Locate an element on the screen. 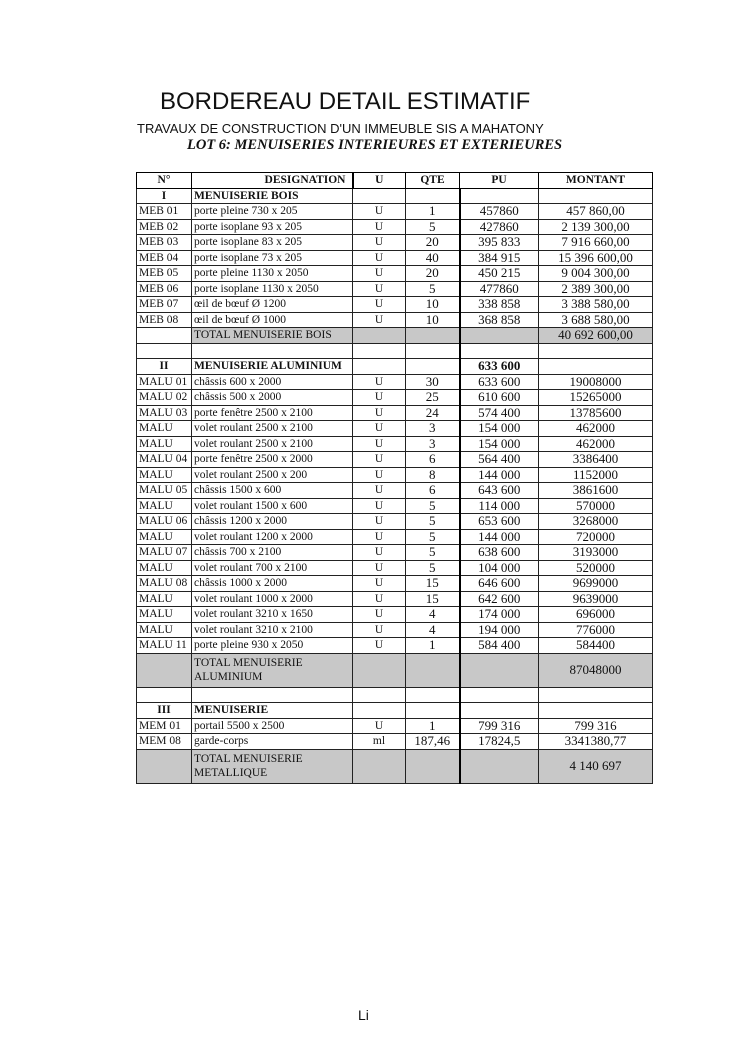 The image size is (744, 1053). cell-amount: 3 388 580,00 is located at coordinates (595, 304).